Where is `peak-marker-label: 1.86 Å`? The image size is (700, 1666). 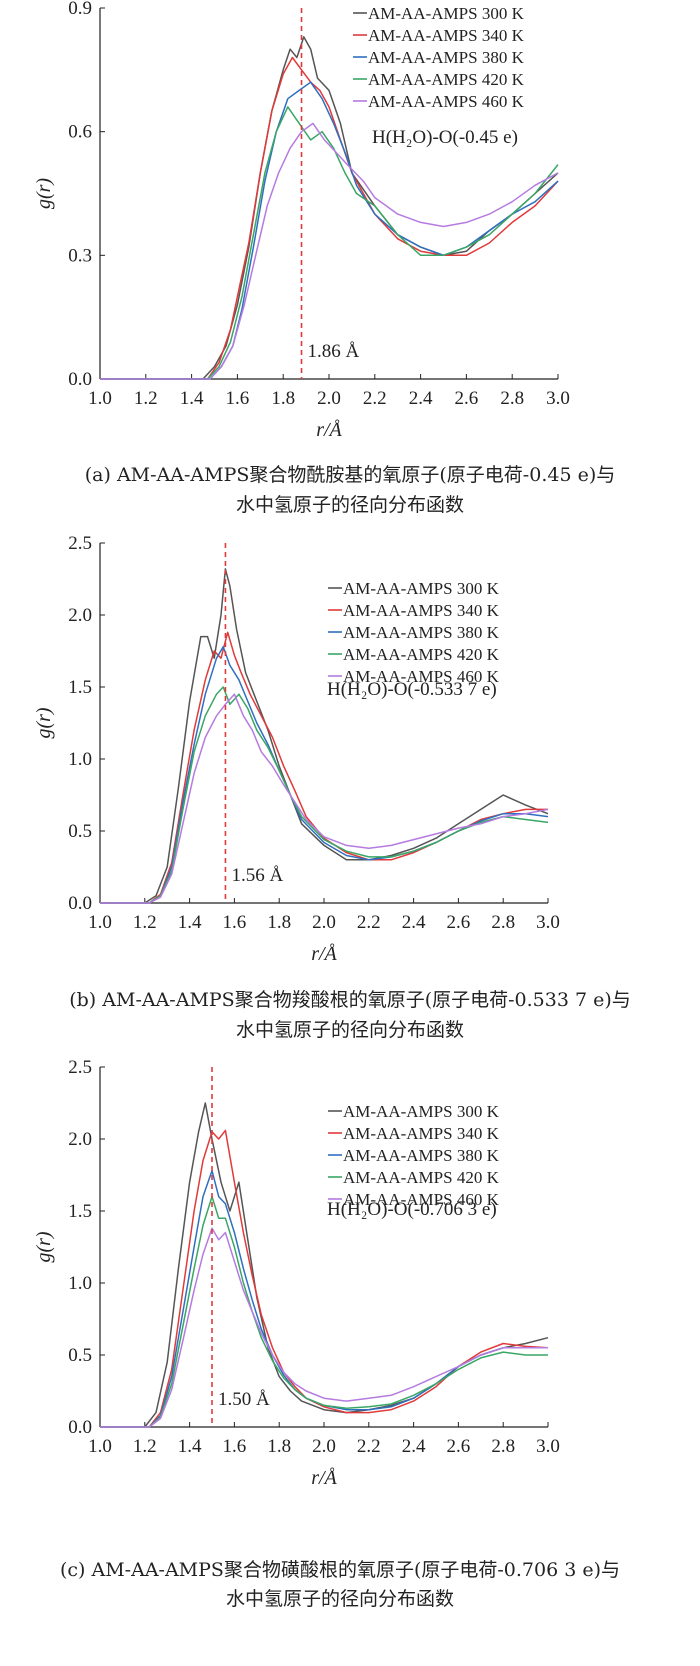
peak-marker-label: 1.86 Å is located at coordinates (334, 351).